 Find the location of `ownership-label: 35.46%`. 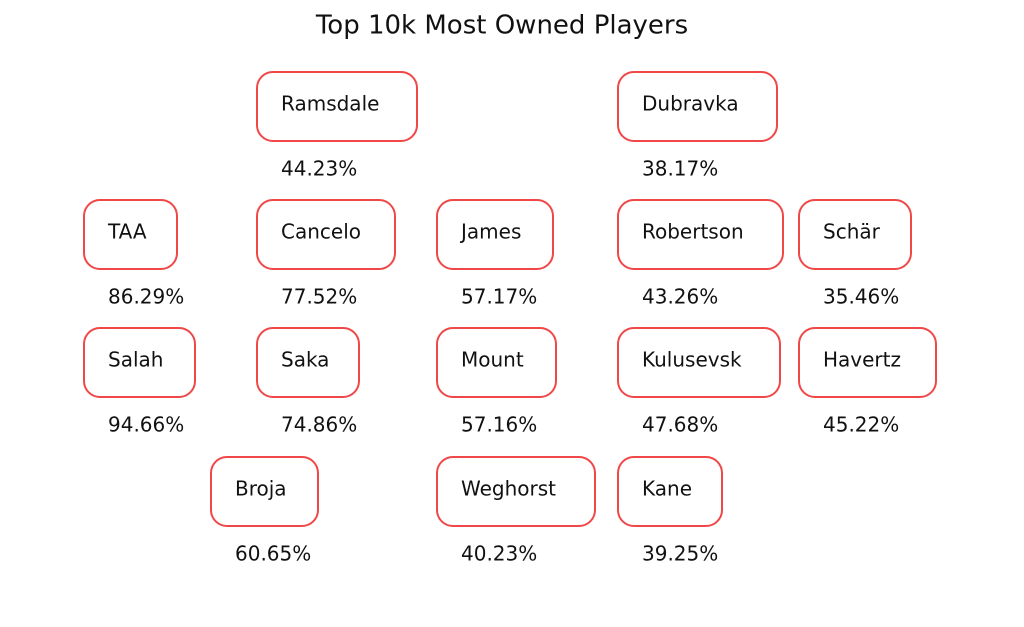

ownership-label: 35.46% is located at coordinates (861, 297).